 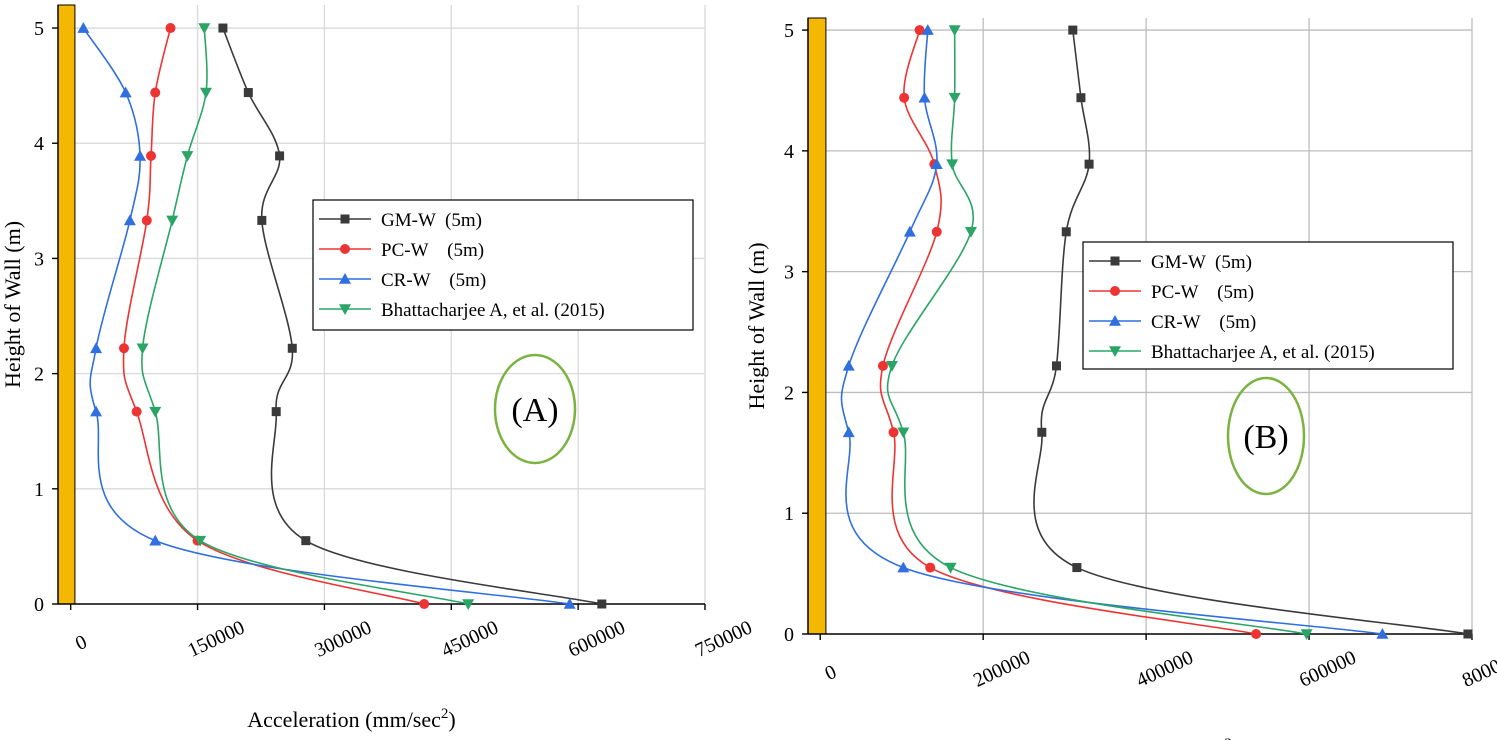 I want to click on x-tick-label: 750000, so click(x=724, y=639).